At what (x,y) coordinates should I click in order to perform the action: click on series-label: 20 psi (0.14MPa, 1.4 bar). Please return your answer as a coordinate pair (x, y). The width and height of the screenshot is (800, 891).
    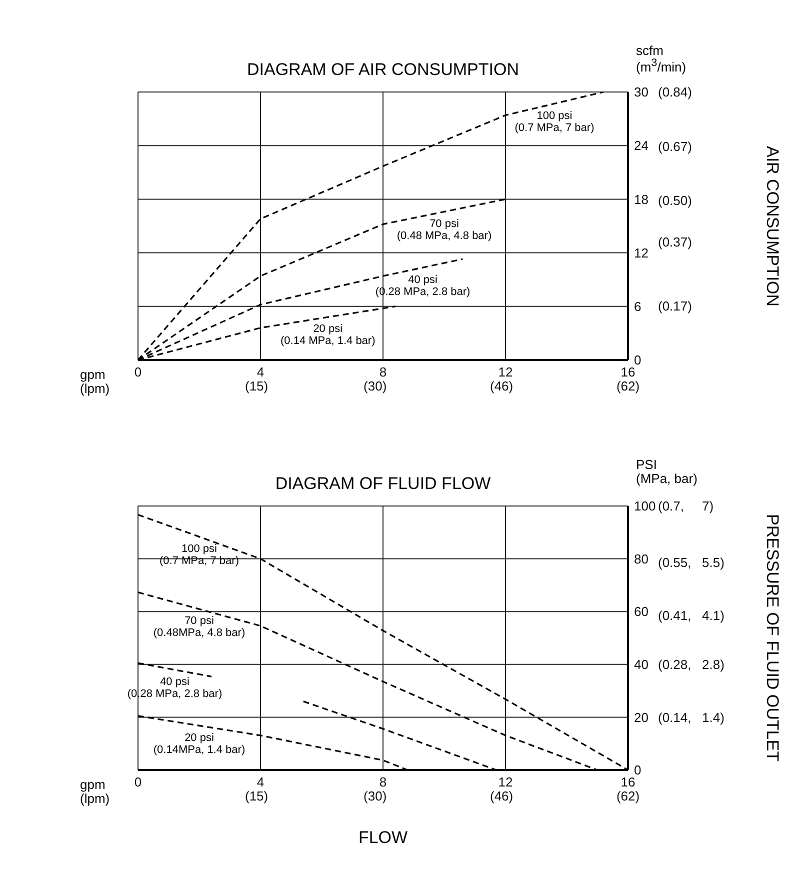
    Looking at the image, I should click on (199, 744).